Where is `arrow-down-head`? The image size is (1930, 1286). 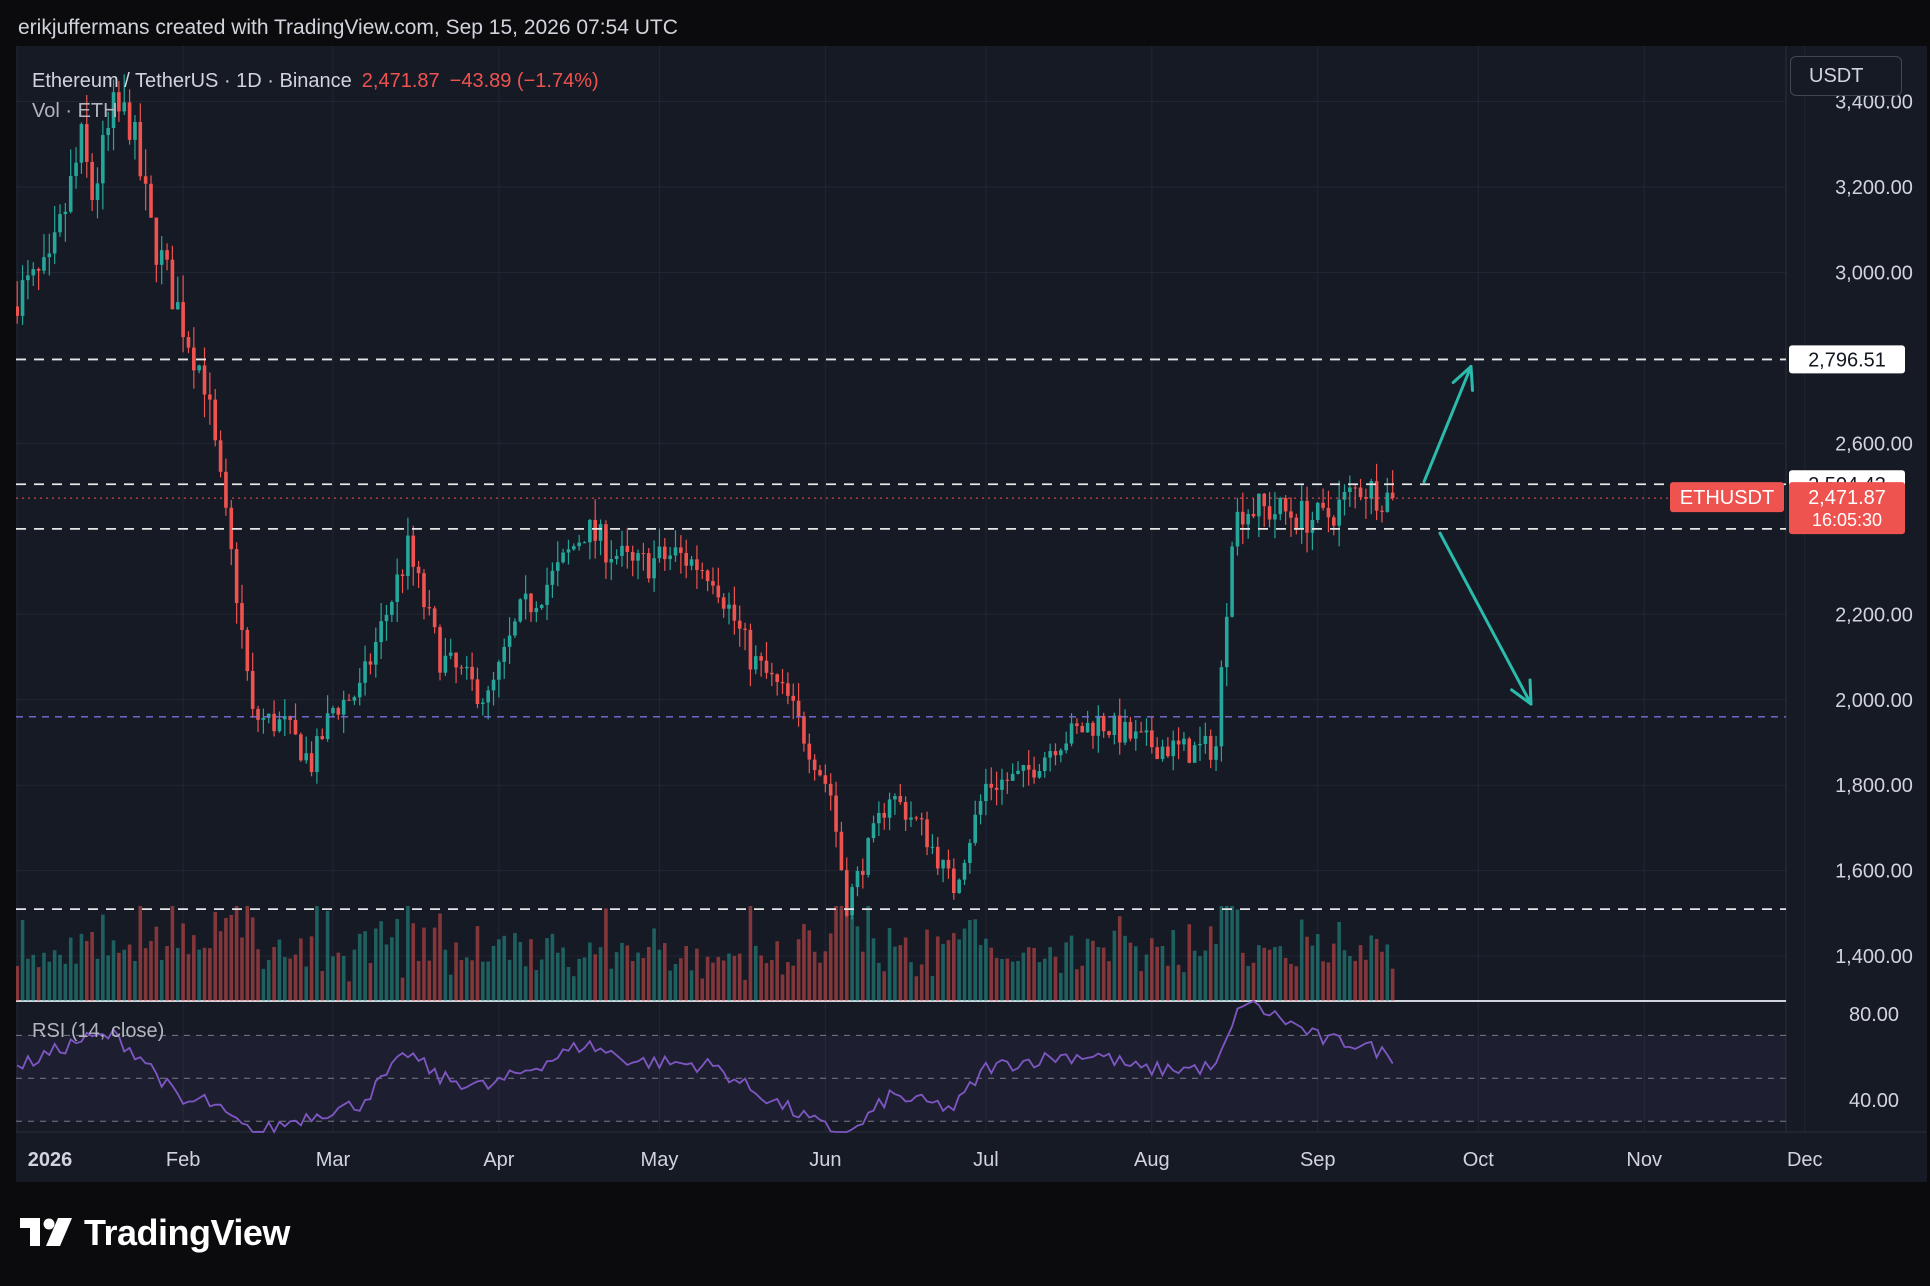
arrow-down-head is located at coordinates (1521, 697).